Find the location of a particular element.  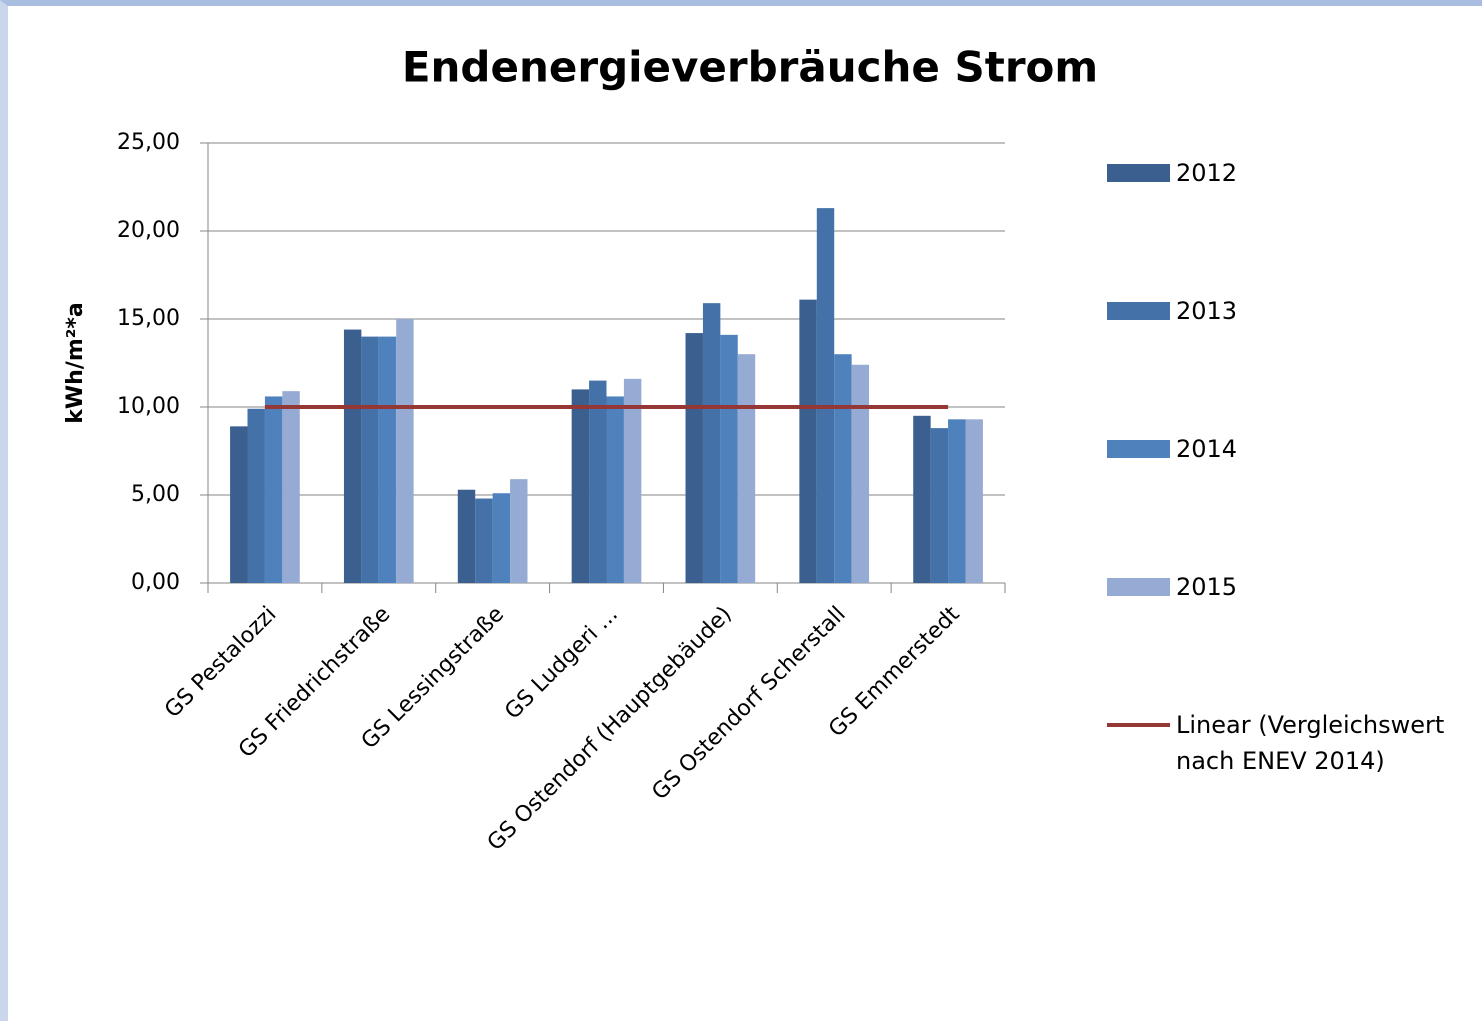

y-tick-label: 20,00 is located at coordinates (148, 230).